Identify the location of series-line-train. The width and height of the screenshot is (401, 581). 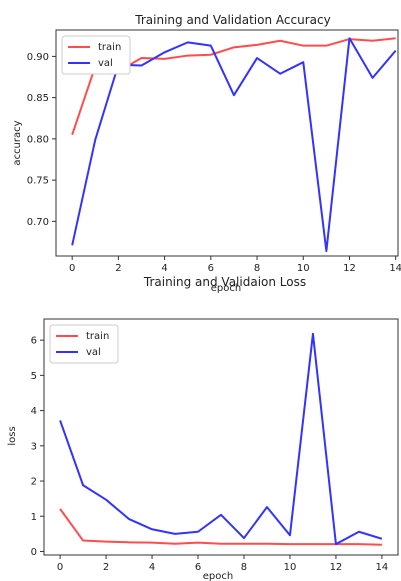
(220, 527).